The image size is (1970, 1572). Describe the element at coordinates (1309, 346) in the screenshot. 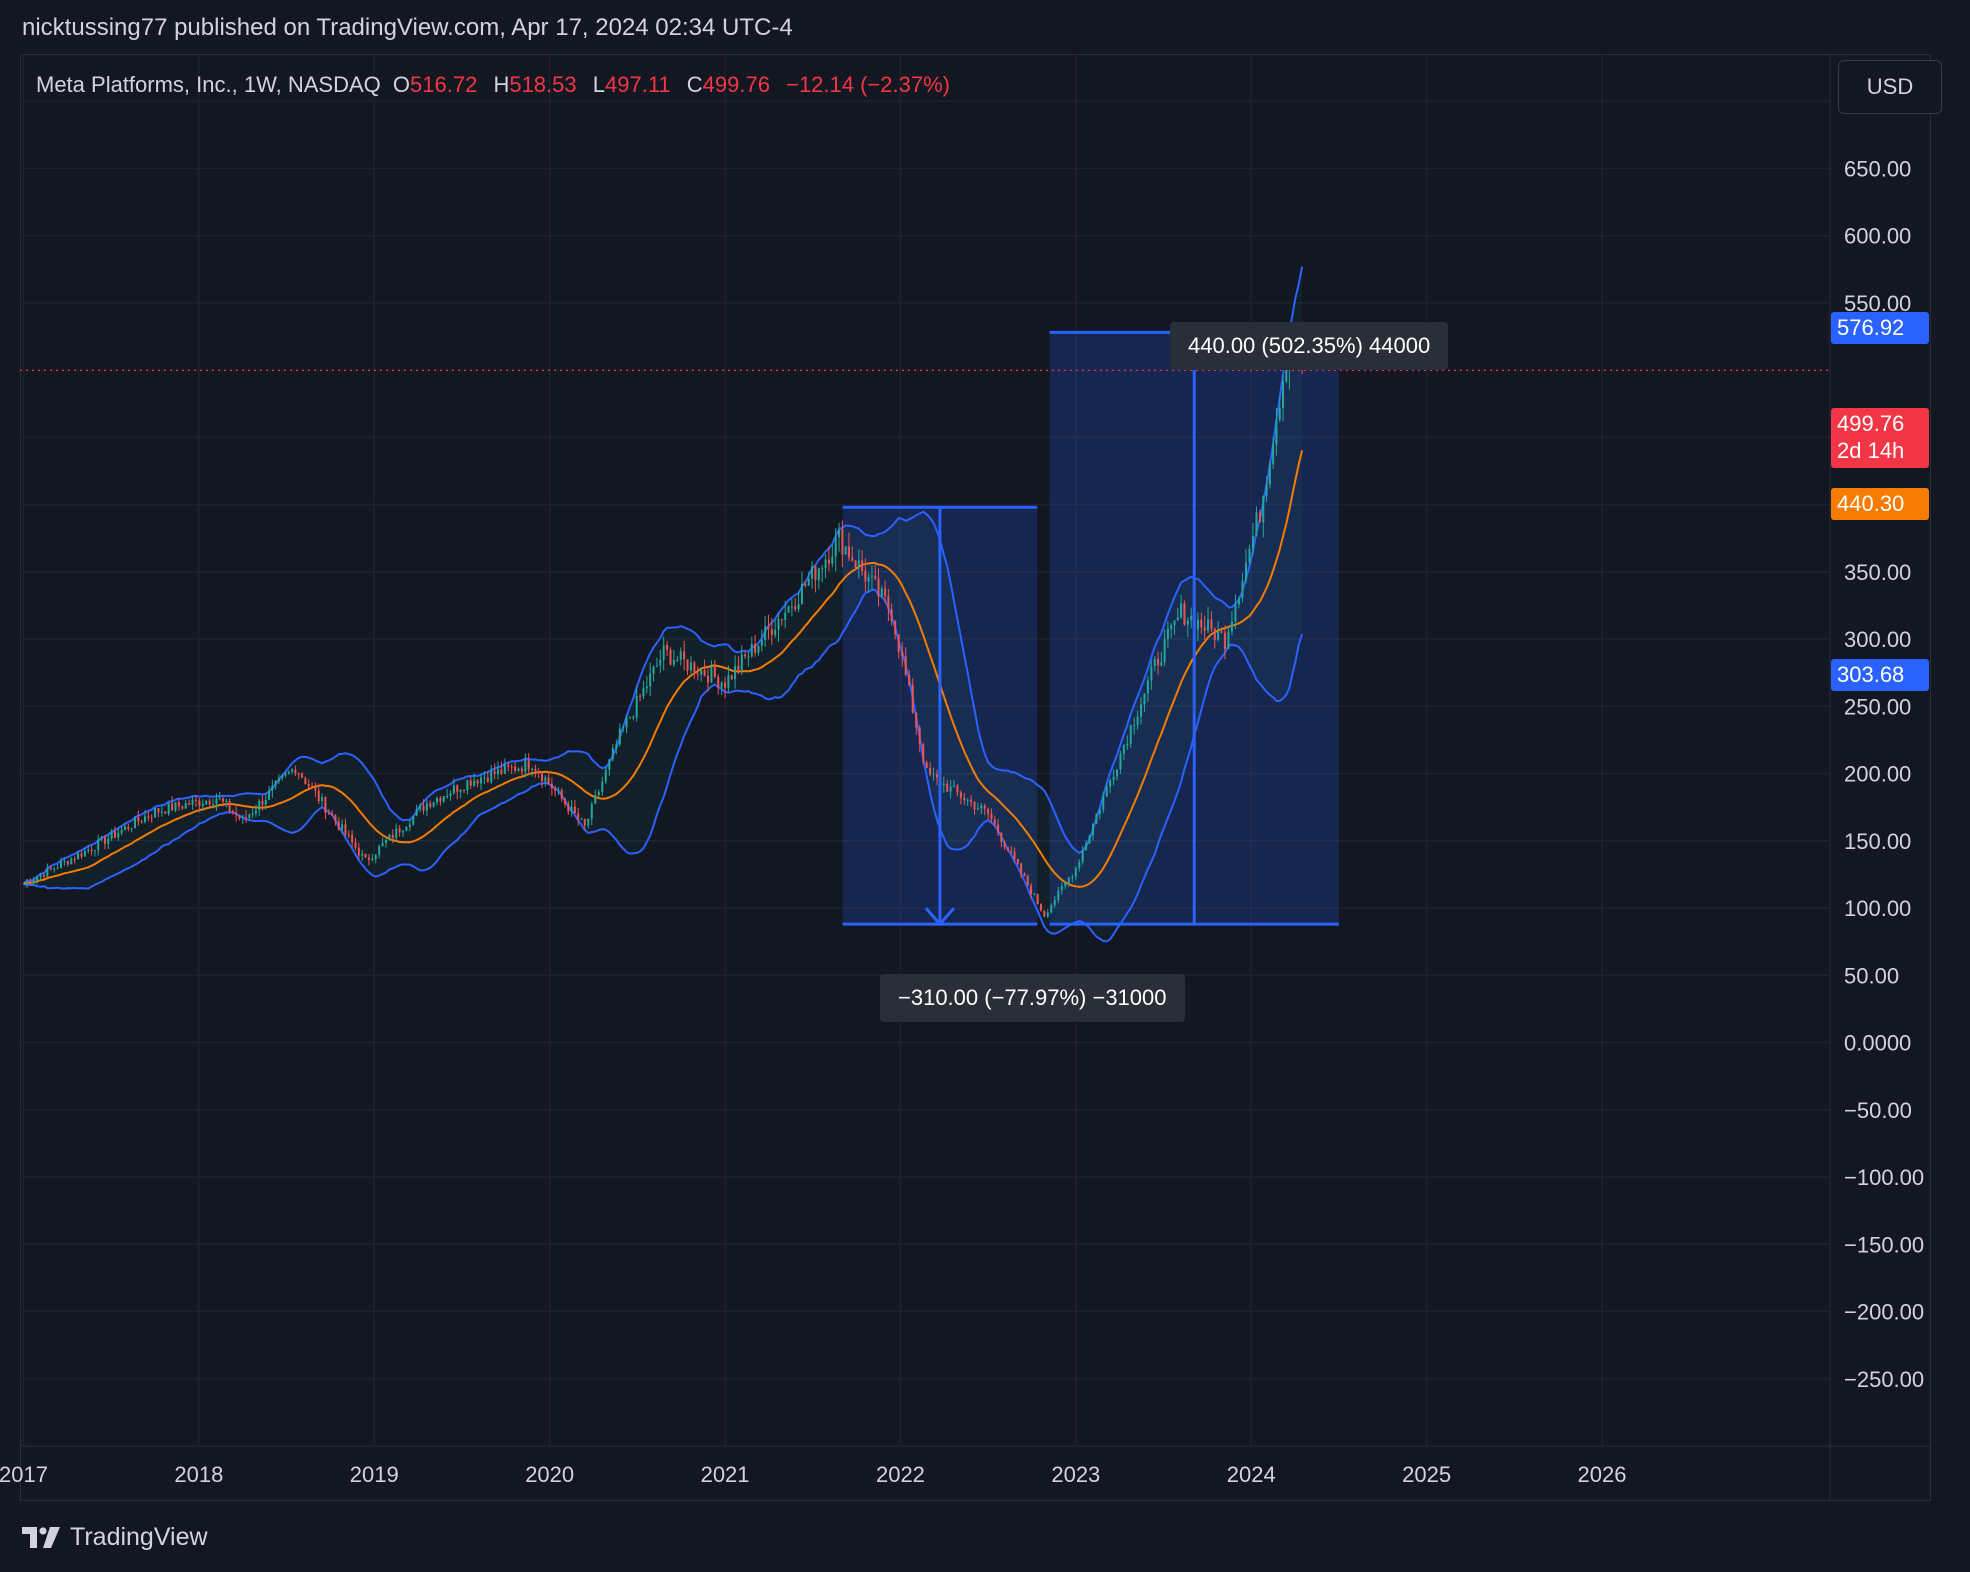

I see `rise-measure-label: 440.00 (502.35%) 44000` at that location.